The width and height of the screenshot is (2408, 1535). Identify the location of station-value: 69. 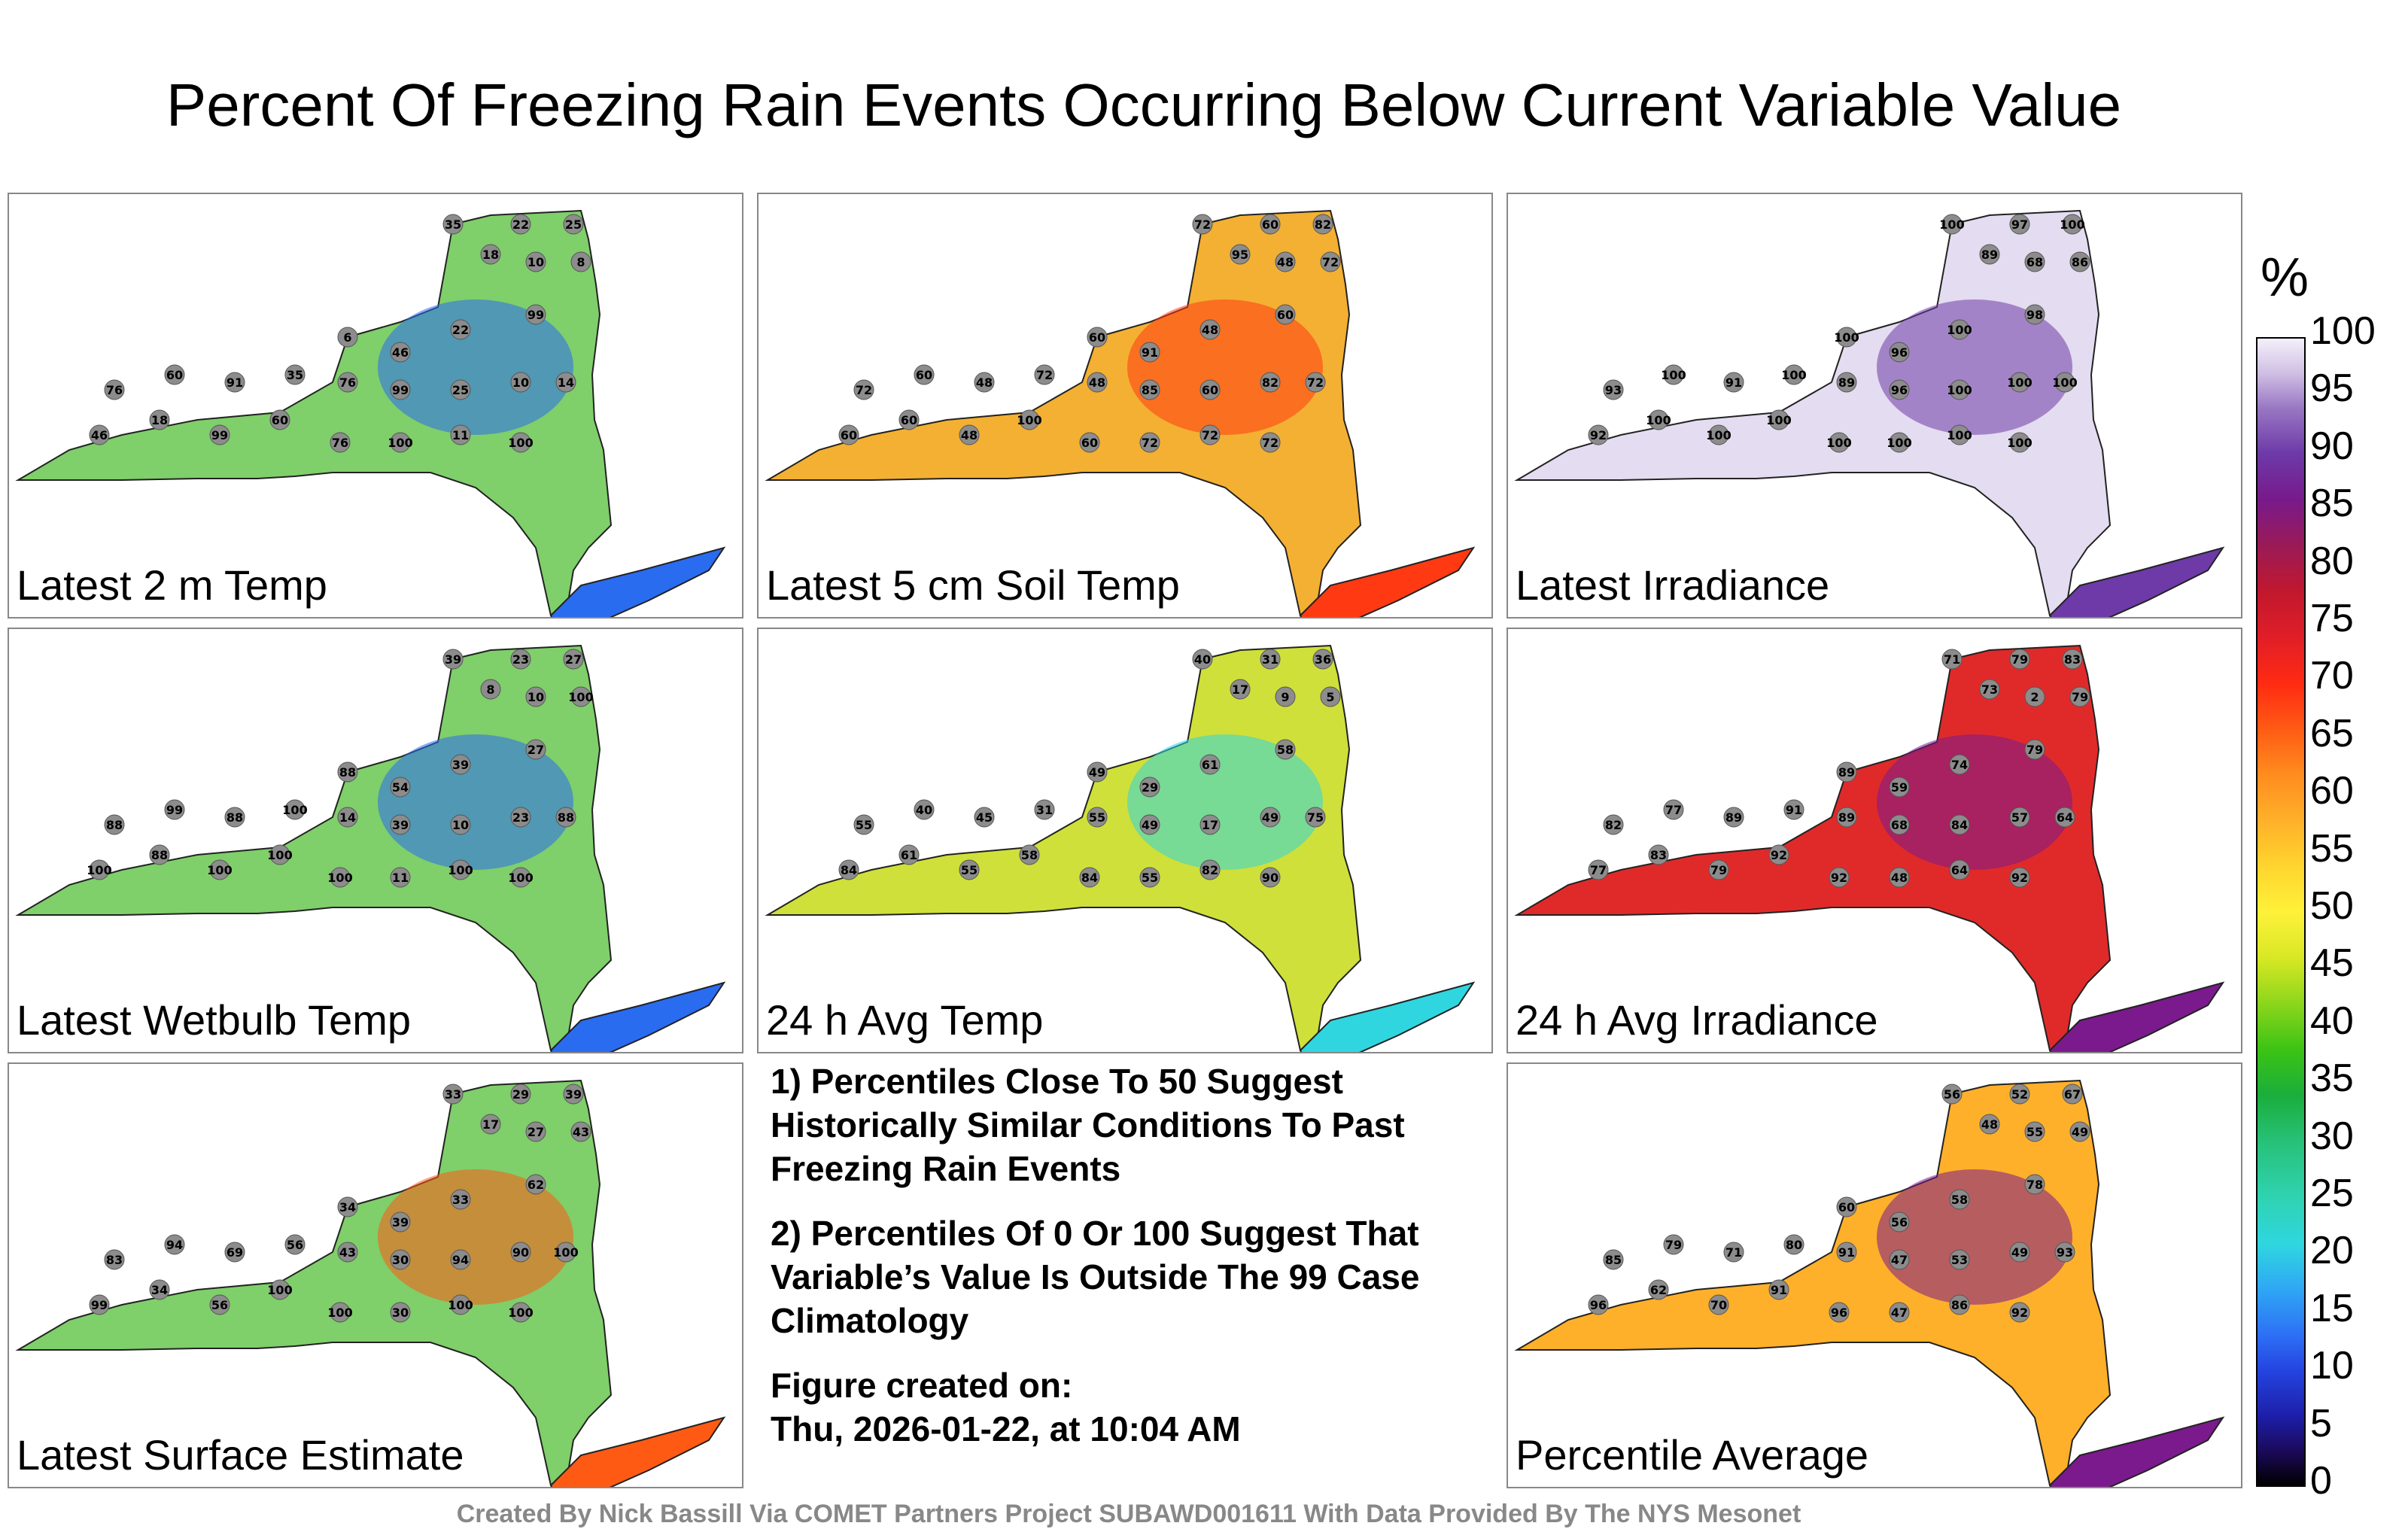
(235, 1252).